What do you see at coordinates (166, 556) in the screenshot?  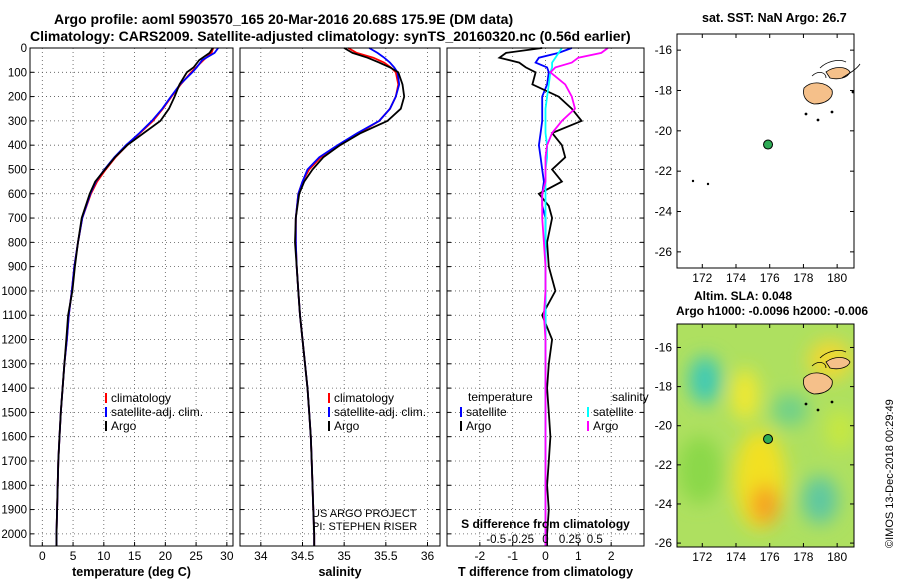 I see `temperature-xtick-label: 20` at bounding box center [166, 556].